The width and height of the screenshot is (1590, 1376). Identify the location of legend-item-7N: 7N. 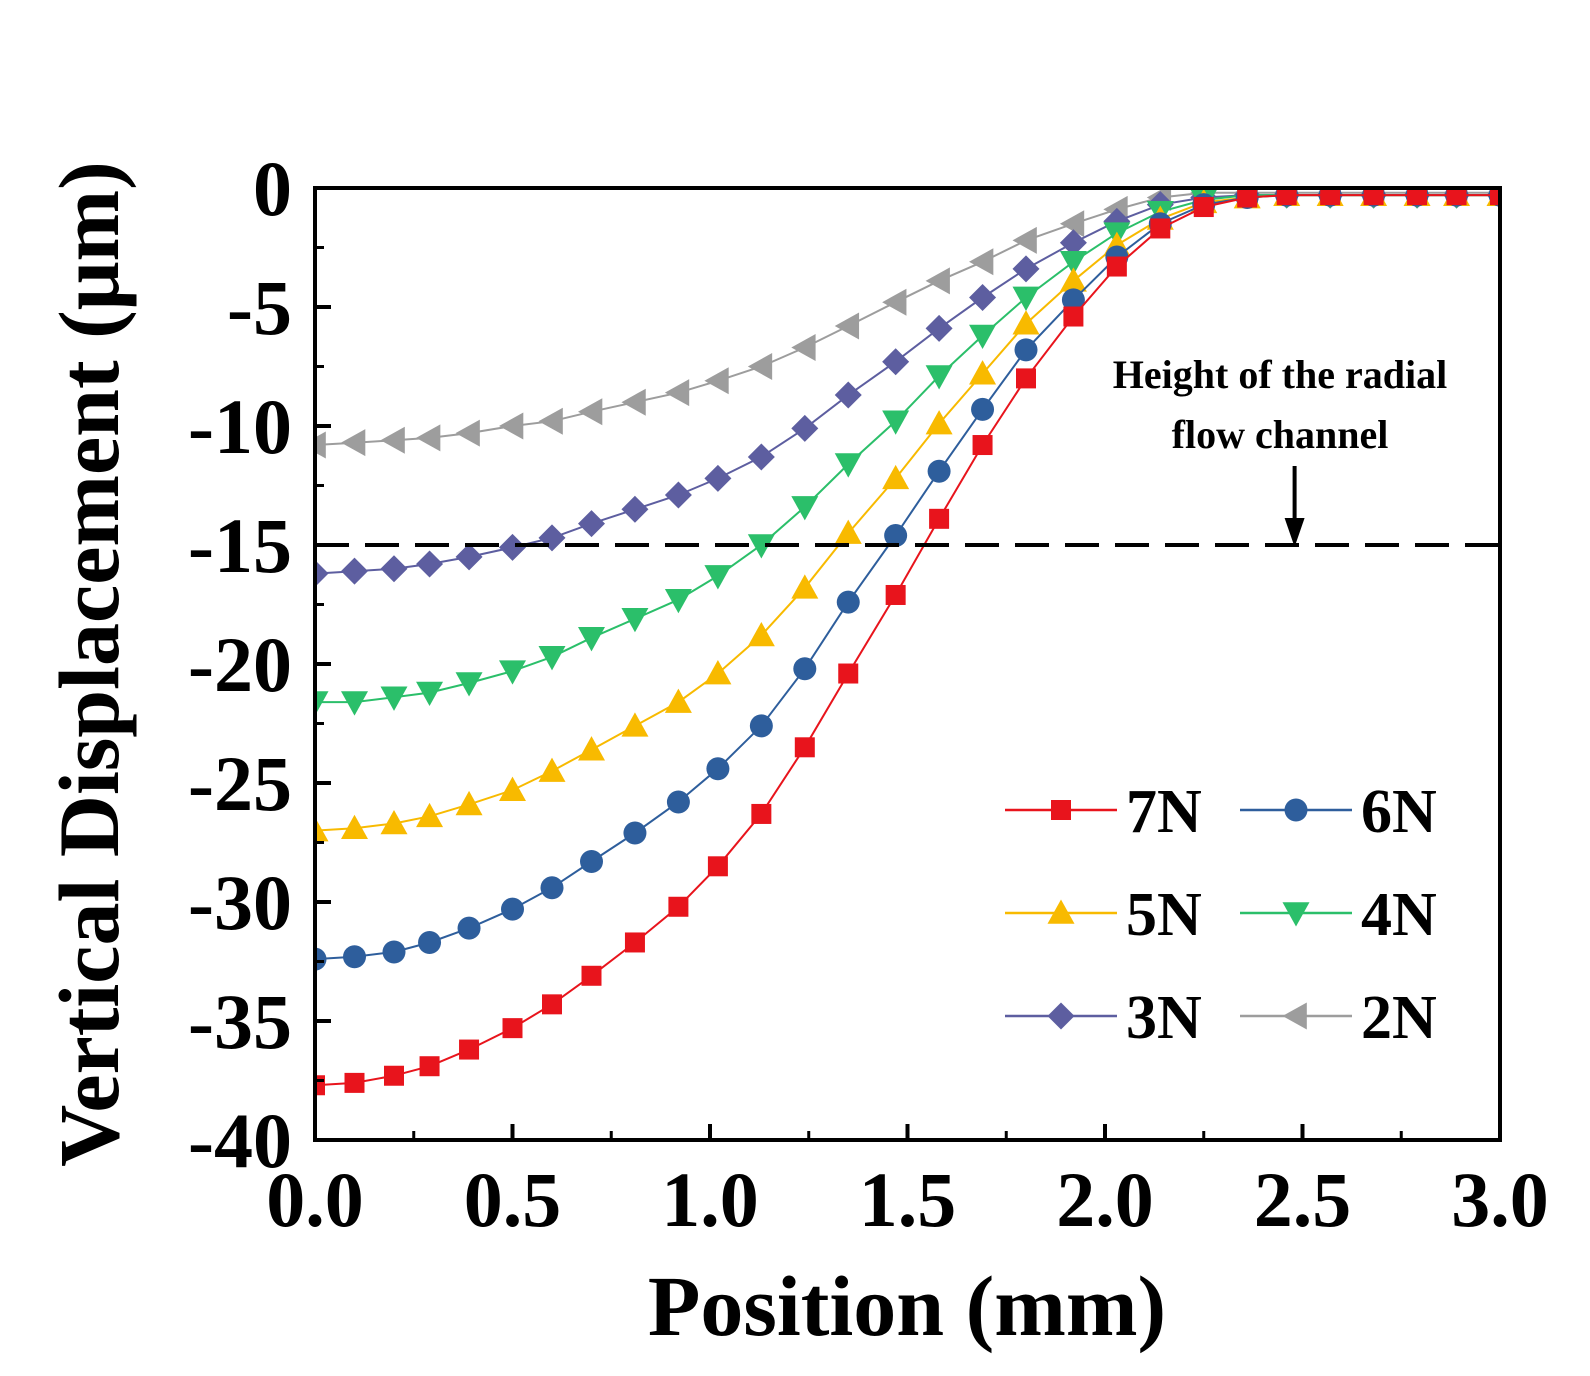
(1103, 812).